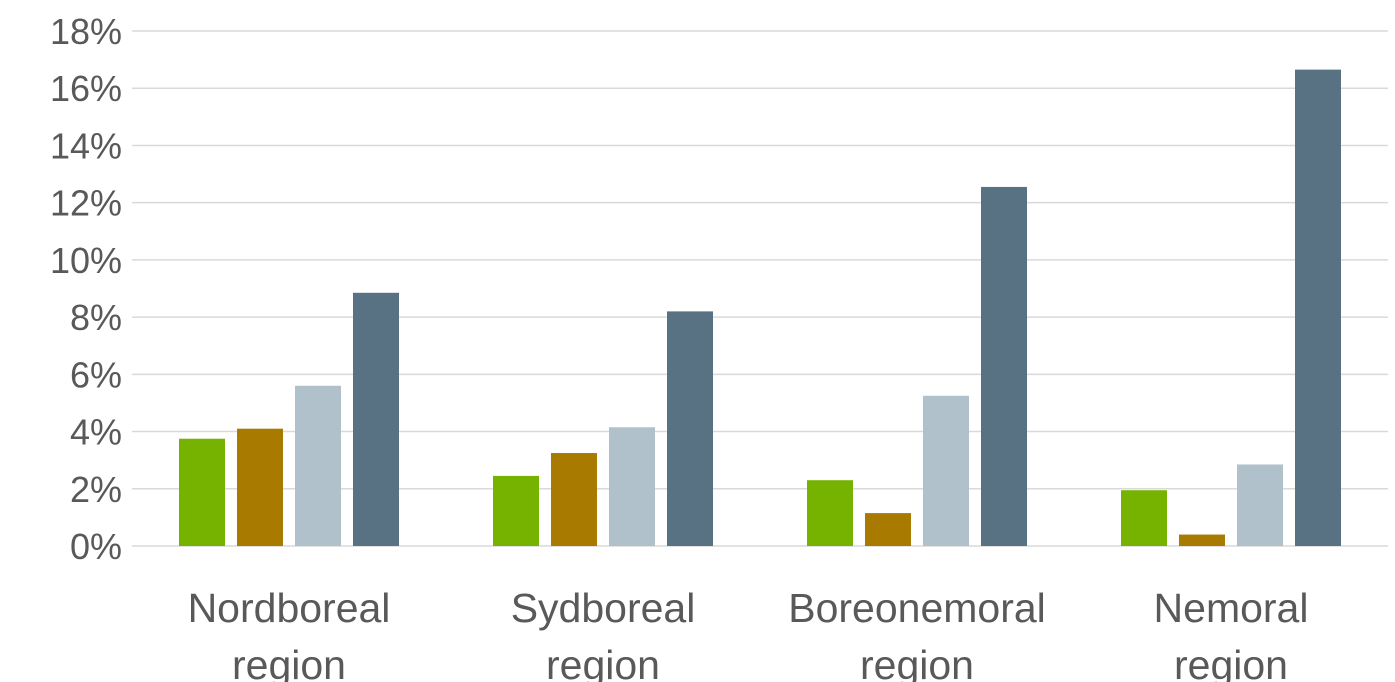  Describe the element at coordinates (86, 260) in the screenshot. I see `y-tick-label: 10%` at that location.